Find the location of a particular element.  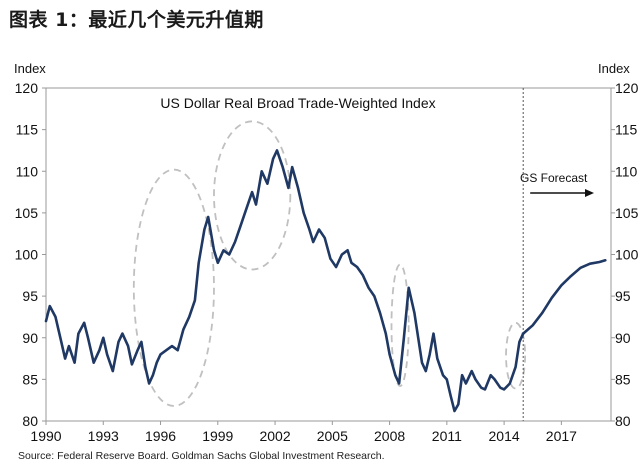

y-axis-title-right: Index is located at coordinates (614, 68).